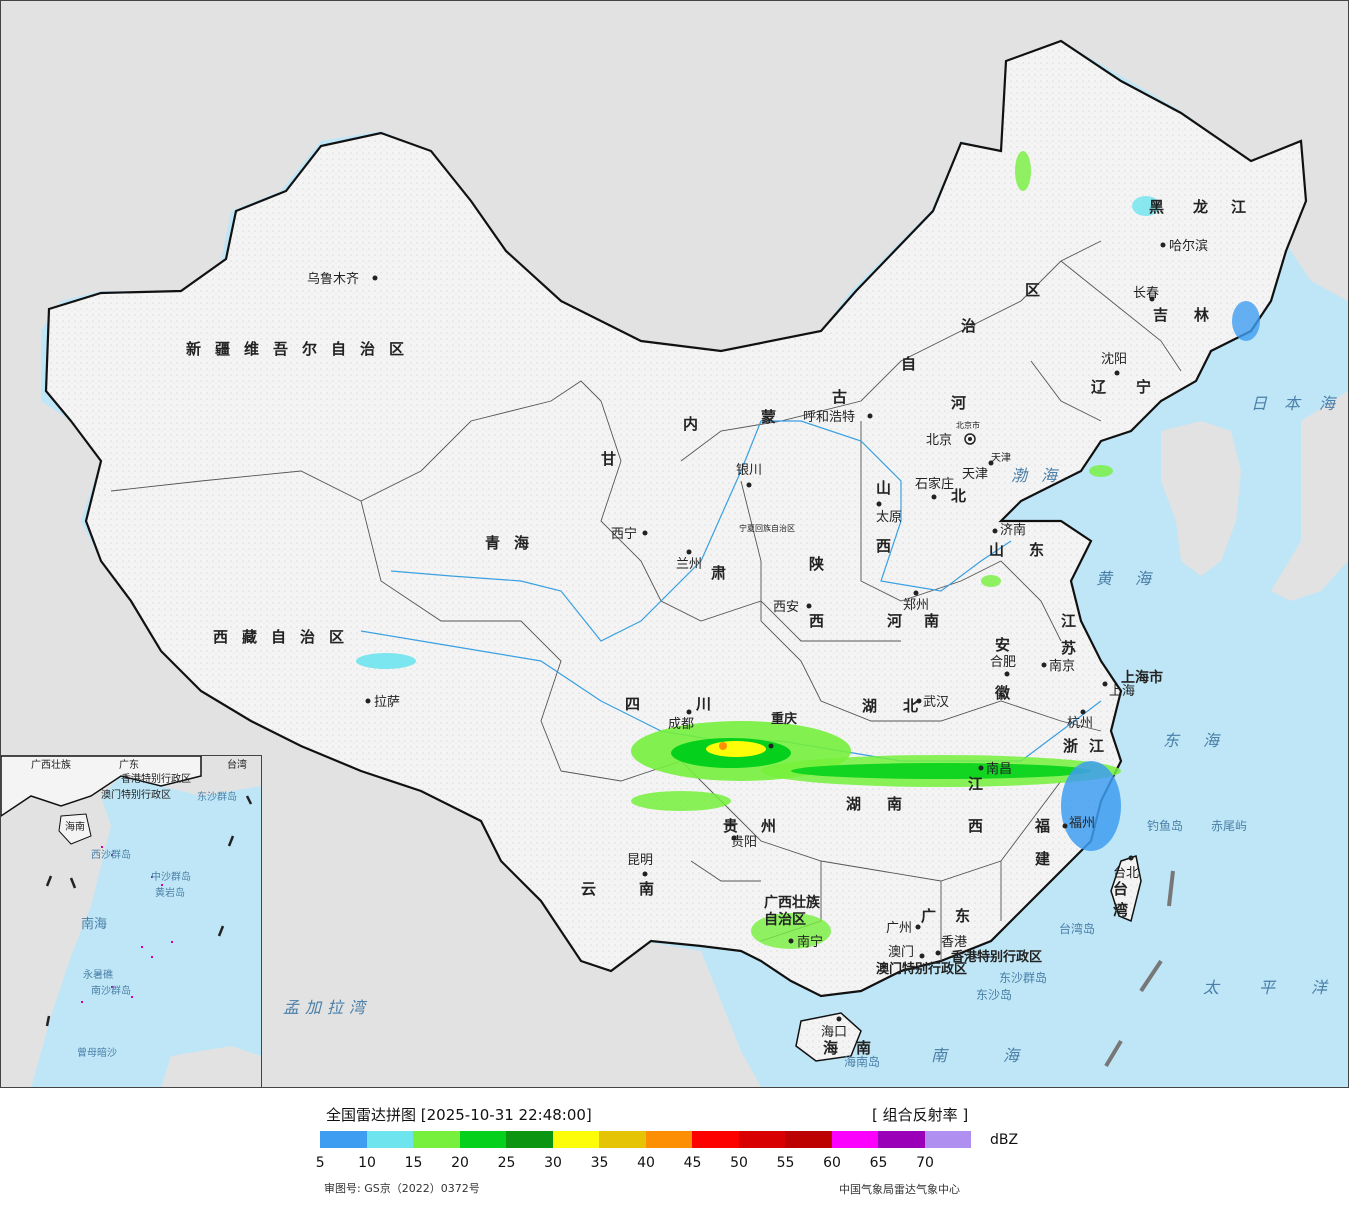 The width and height of the screenshot is (1349, 1208). Describe the element at coordinates (1270, 987) in the screenshot. I see `label-taipingyang-ping: 平` at that location.